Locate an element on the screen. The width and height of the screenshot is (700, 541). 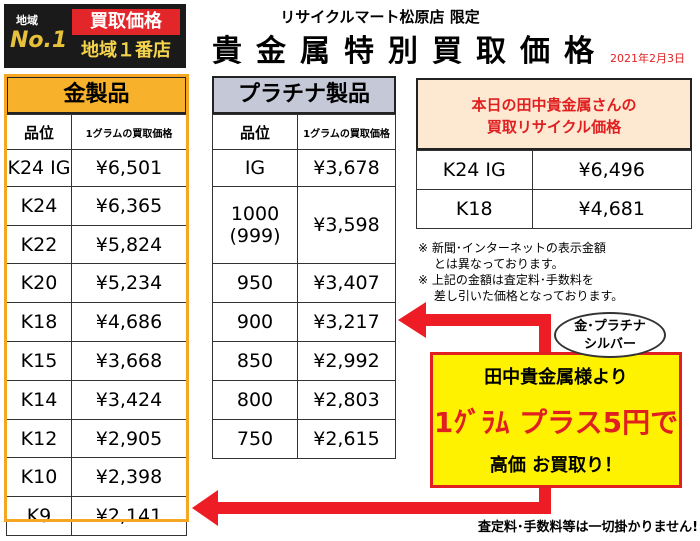
promo-line2: 1ｸﾞﾗﾑ プラス5円で is located at coordinates (556, 422).